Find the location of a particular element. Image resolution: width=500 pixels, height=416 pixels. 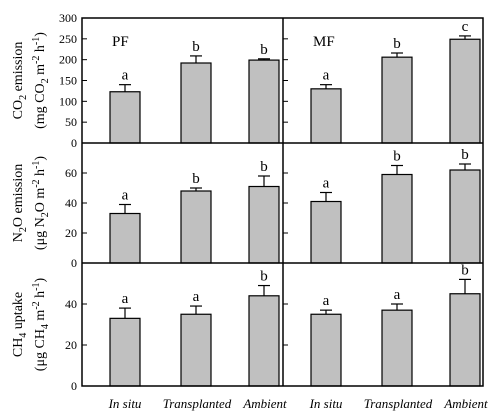

y-axis-unit-label: (μg CH4 m-2 h-1) is located at coordinates (41, 324).